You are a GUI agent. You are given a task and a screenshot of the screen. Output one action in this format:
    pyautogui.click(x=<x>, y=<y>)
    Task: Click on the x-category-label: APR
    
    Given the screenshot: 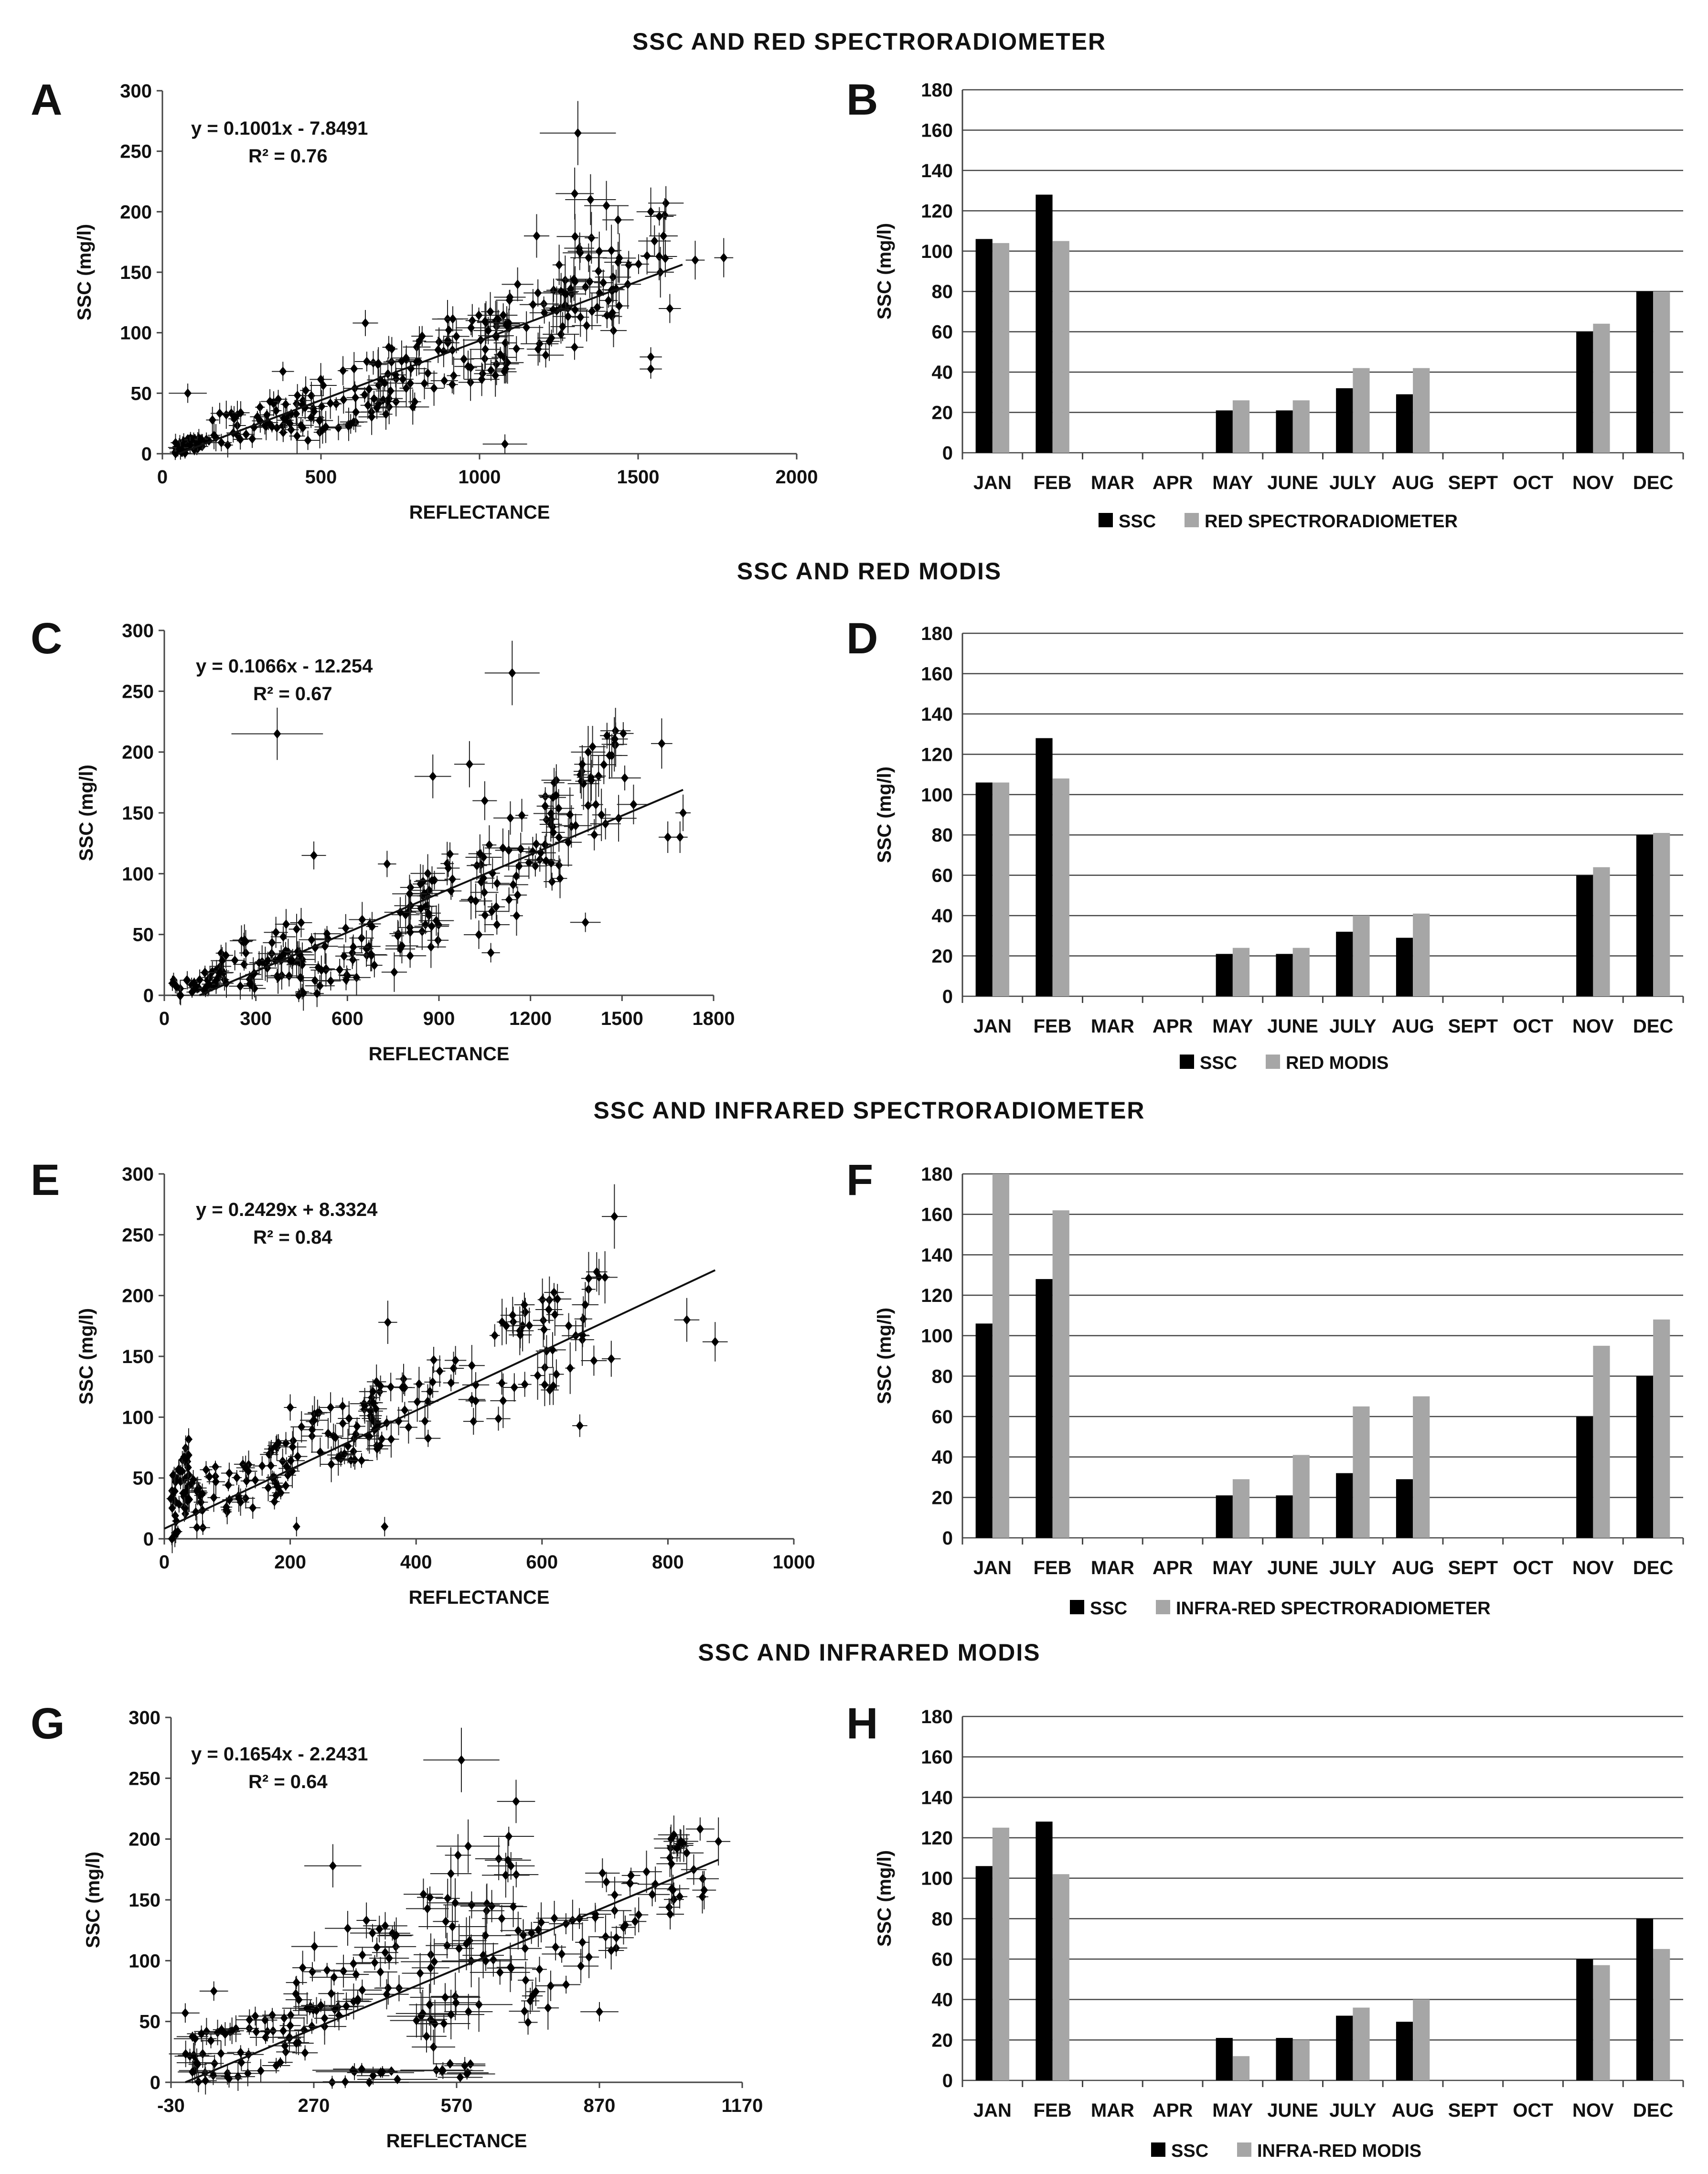 What is the action you would take?
    pyautogui.click(x=1173, y=1568)
    